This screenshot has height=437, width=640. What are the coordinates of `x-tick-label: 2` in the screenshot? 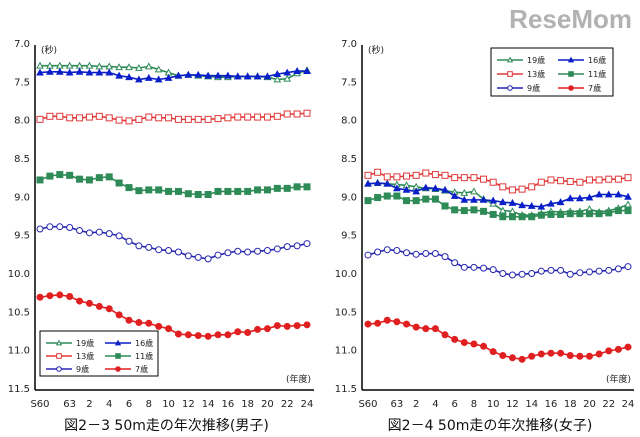 It's located at (89, 404).